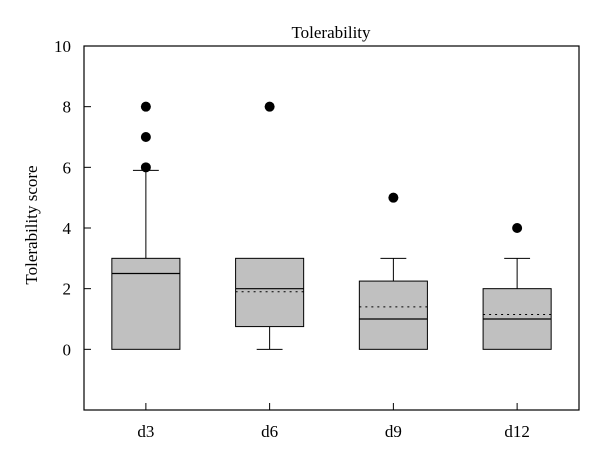  Describe the element at coordinates (270, 225) in the screenshot. I see `box-d6` at that location.